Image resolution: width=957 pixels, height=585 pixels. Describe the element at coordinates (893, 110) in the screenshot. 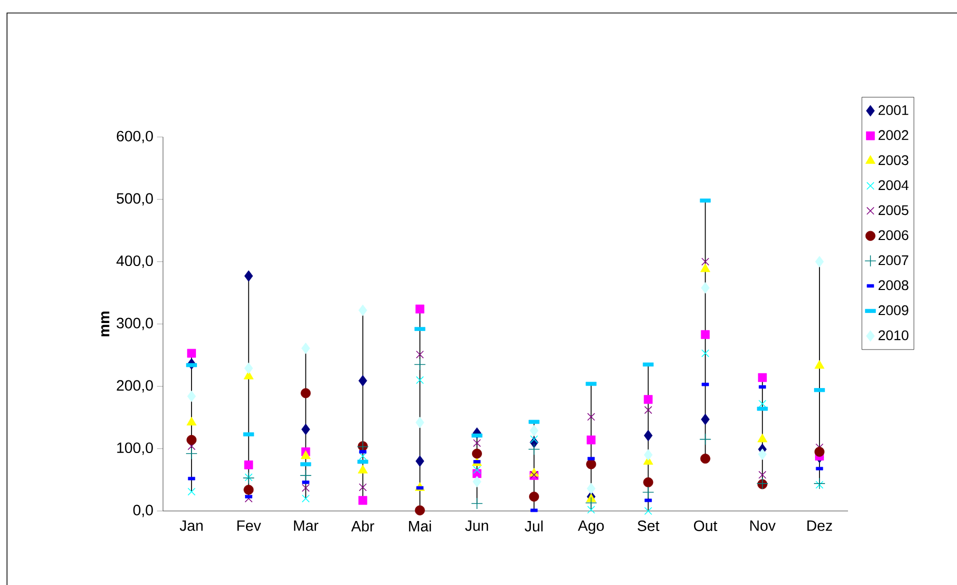

I see `legend-label: 2001` at that location.